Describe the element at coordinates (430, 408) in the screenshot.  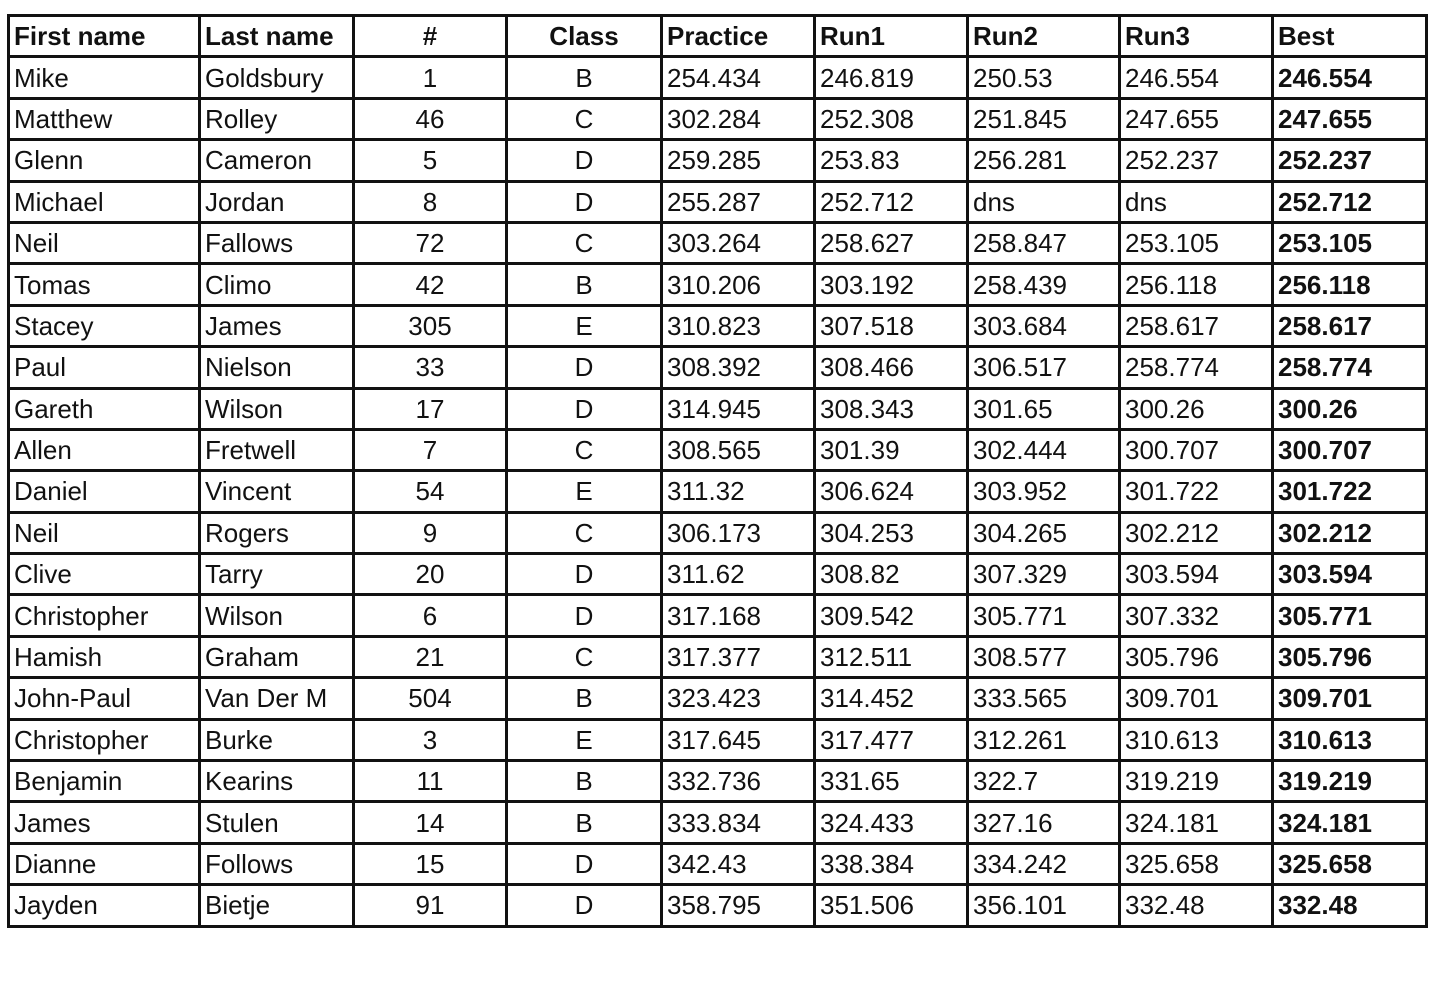
I see `cell-number: 17` at that location.